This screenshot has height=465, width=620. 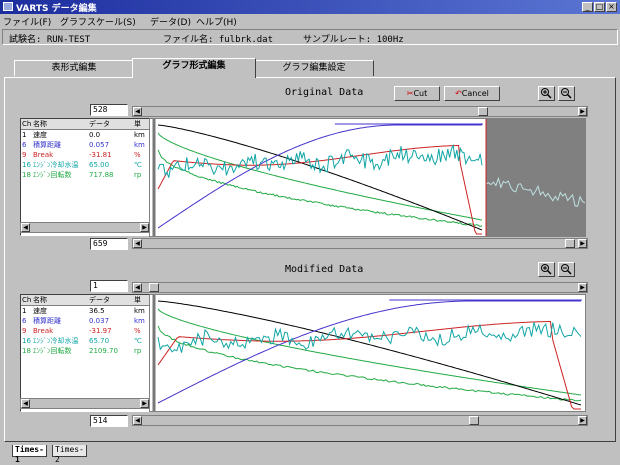 I want to click on cell-value: 0.037, so click(x=111, y=321).